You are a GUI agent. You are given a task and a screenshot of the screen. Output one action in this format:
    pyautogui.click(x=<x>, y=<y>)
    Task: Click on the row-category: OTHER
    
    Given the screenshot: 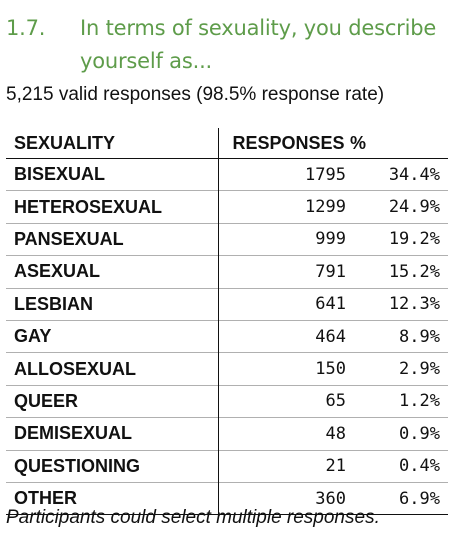 What is the action you would take?
    pyautogui.click(x=112, y=498)
    